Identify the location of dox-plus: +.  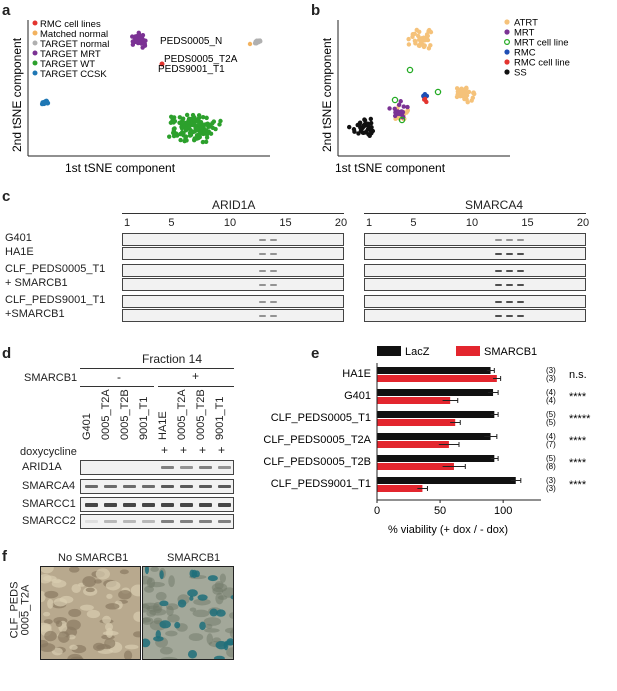
(165, 450).